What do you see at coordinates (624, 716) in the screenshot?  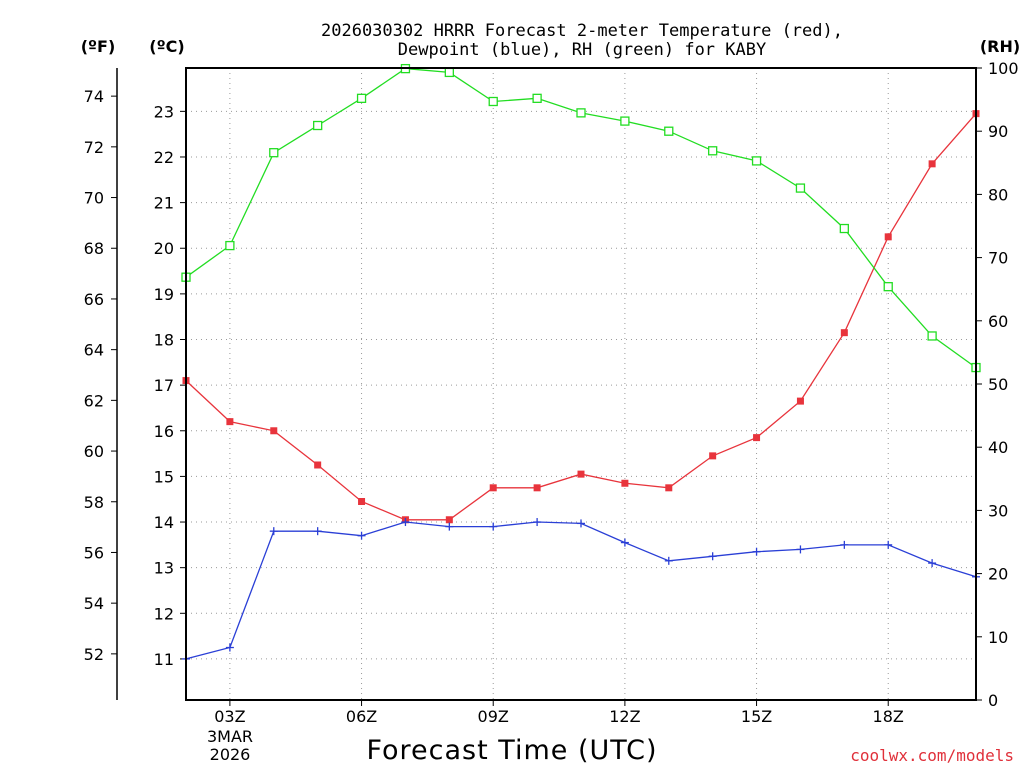 I see `x-tick-label: 12Z` at bounding box center [624, 716].